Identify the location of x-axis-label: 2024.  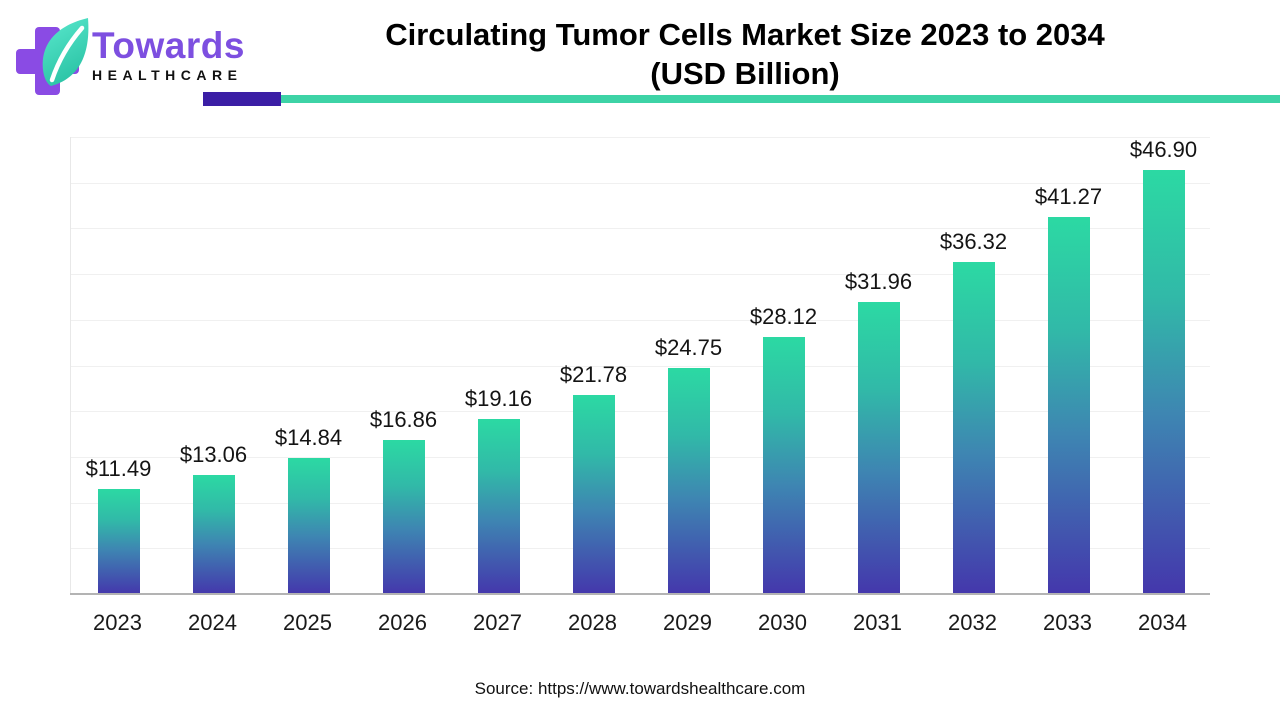
(212, 622).